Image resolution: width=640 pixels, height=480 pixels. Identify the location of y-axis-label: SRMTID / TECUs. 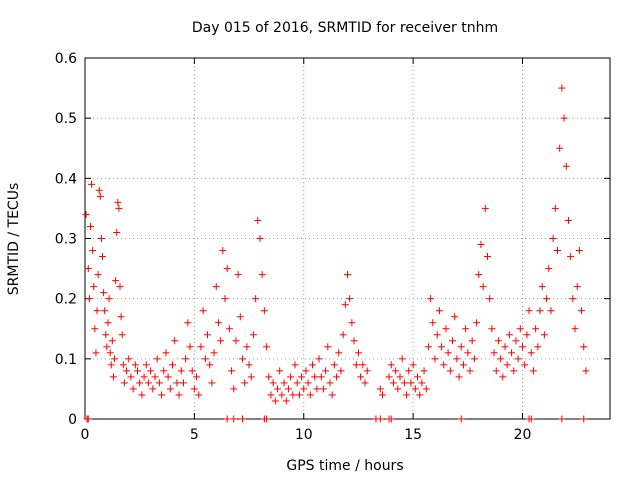
(14, 239).